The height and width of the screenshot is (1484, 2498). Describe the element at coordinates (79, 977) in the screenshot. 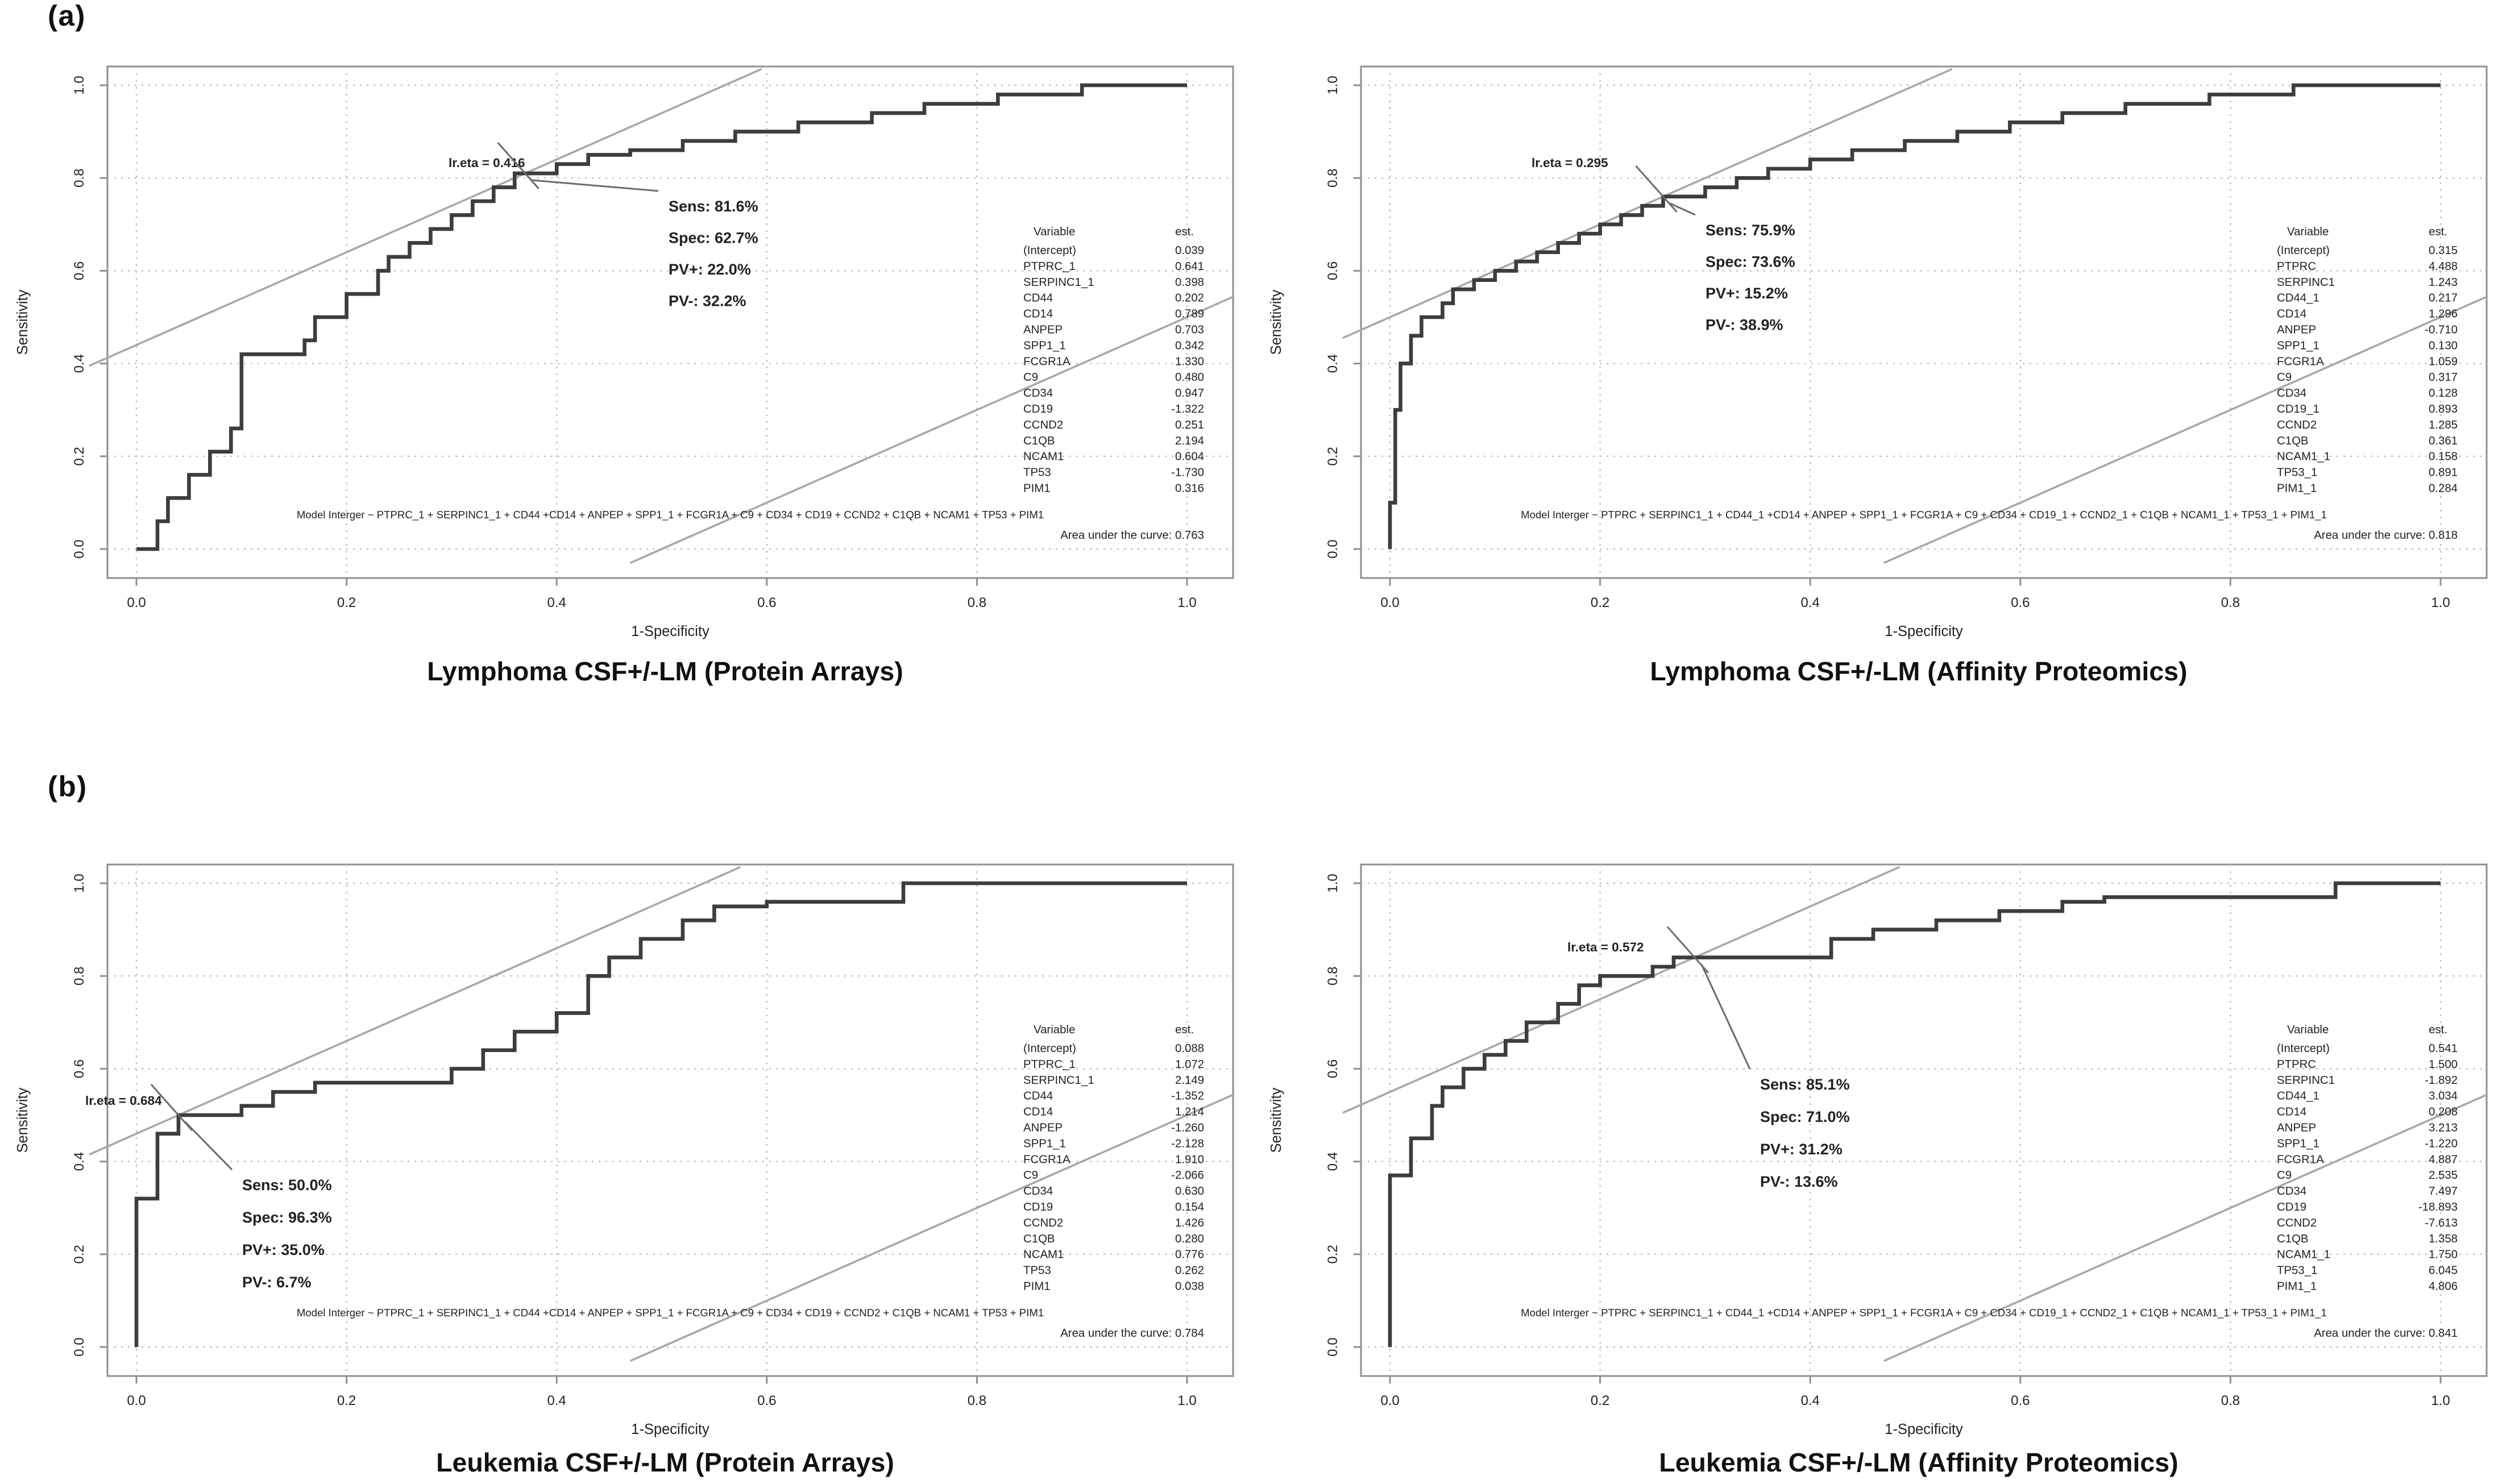

I see `y-tick-label: 0.8` at that location.